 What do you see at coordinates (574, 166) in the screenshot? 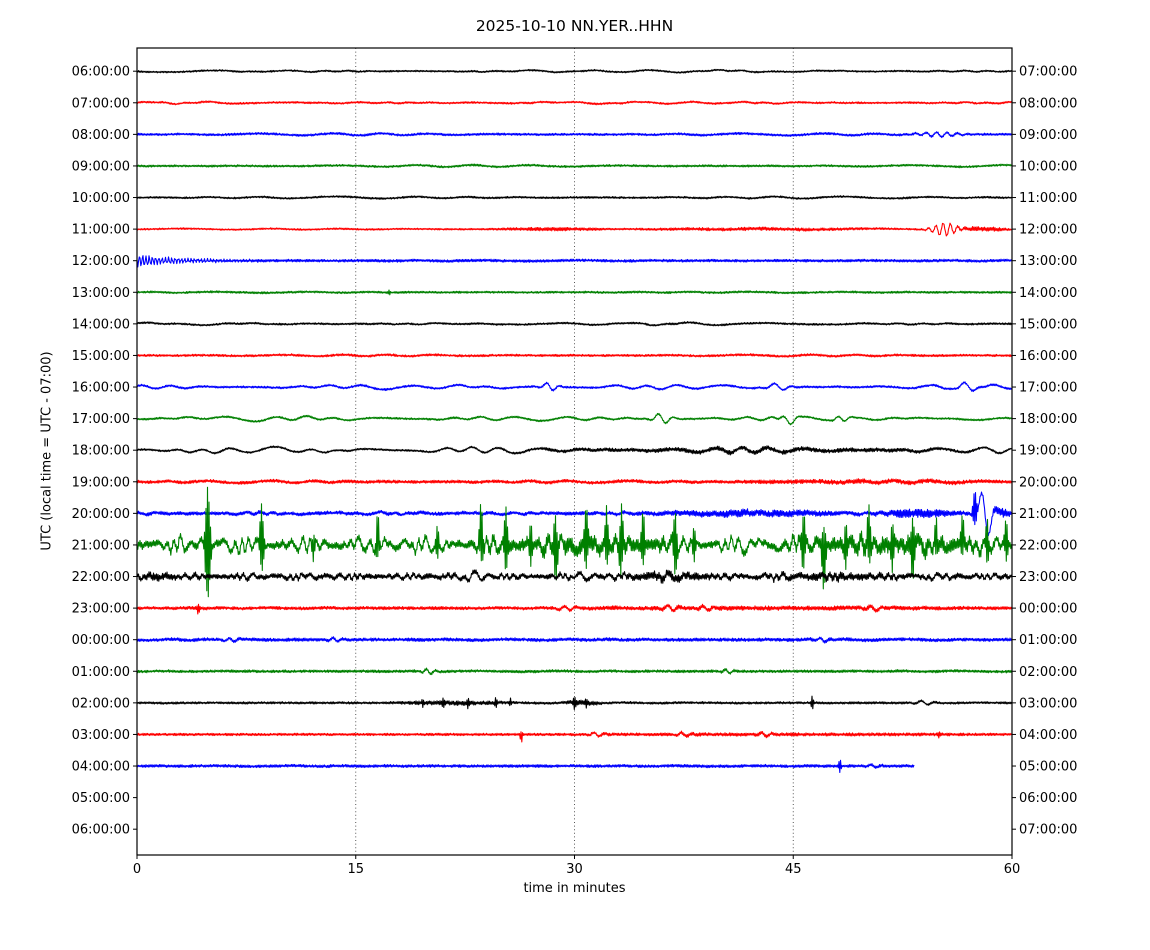
I see `trace-row-3-09:00:00` at bounding box center [574, 166].